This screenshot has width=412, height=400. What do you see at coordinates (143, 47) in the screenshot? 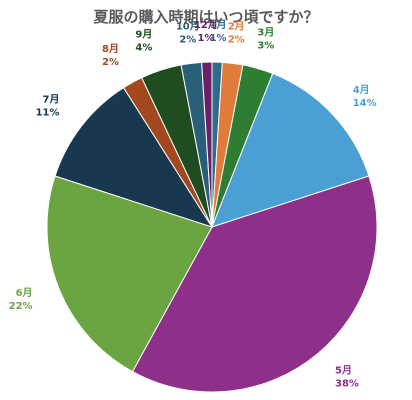
I see `slice-percent-label: 4%` at bounding box center [143, 47].